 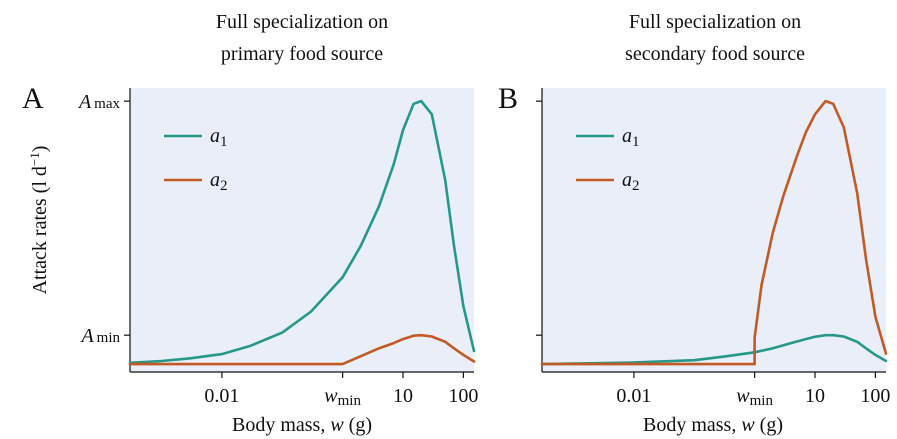 I want to click on panel-b-x-tick-label-1: wmin, so click(x=754, y=397).